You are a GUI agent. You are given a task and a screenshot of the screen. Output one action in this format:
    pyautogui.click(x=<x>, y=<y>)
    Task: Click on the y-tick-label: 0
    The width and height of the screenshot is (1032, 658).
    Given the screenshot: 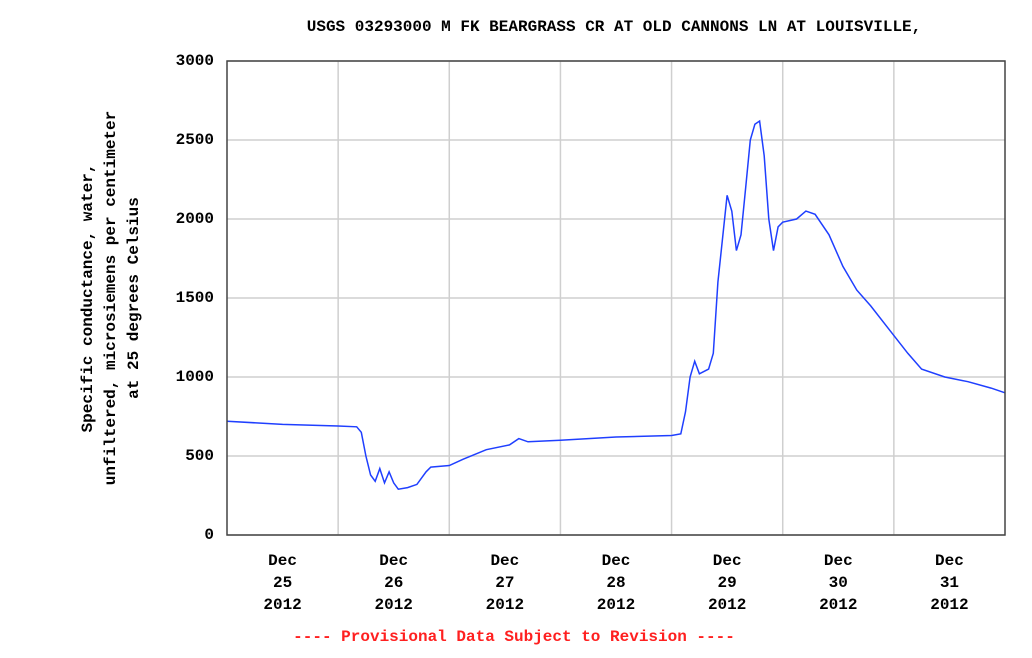 What is the action you would take?
    pyautogui.click(x=209, y=535)
    